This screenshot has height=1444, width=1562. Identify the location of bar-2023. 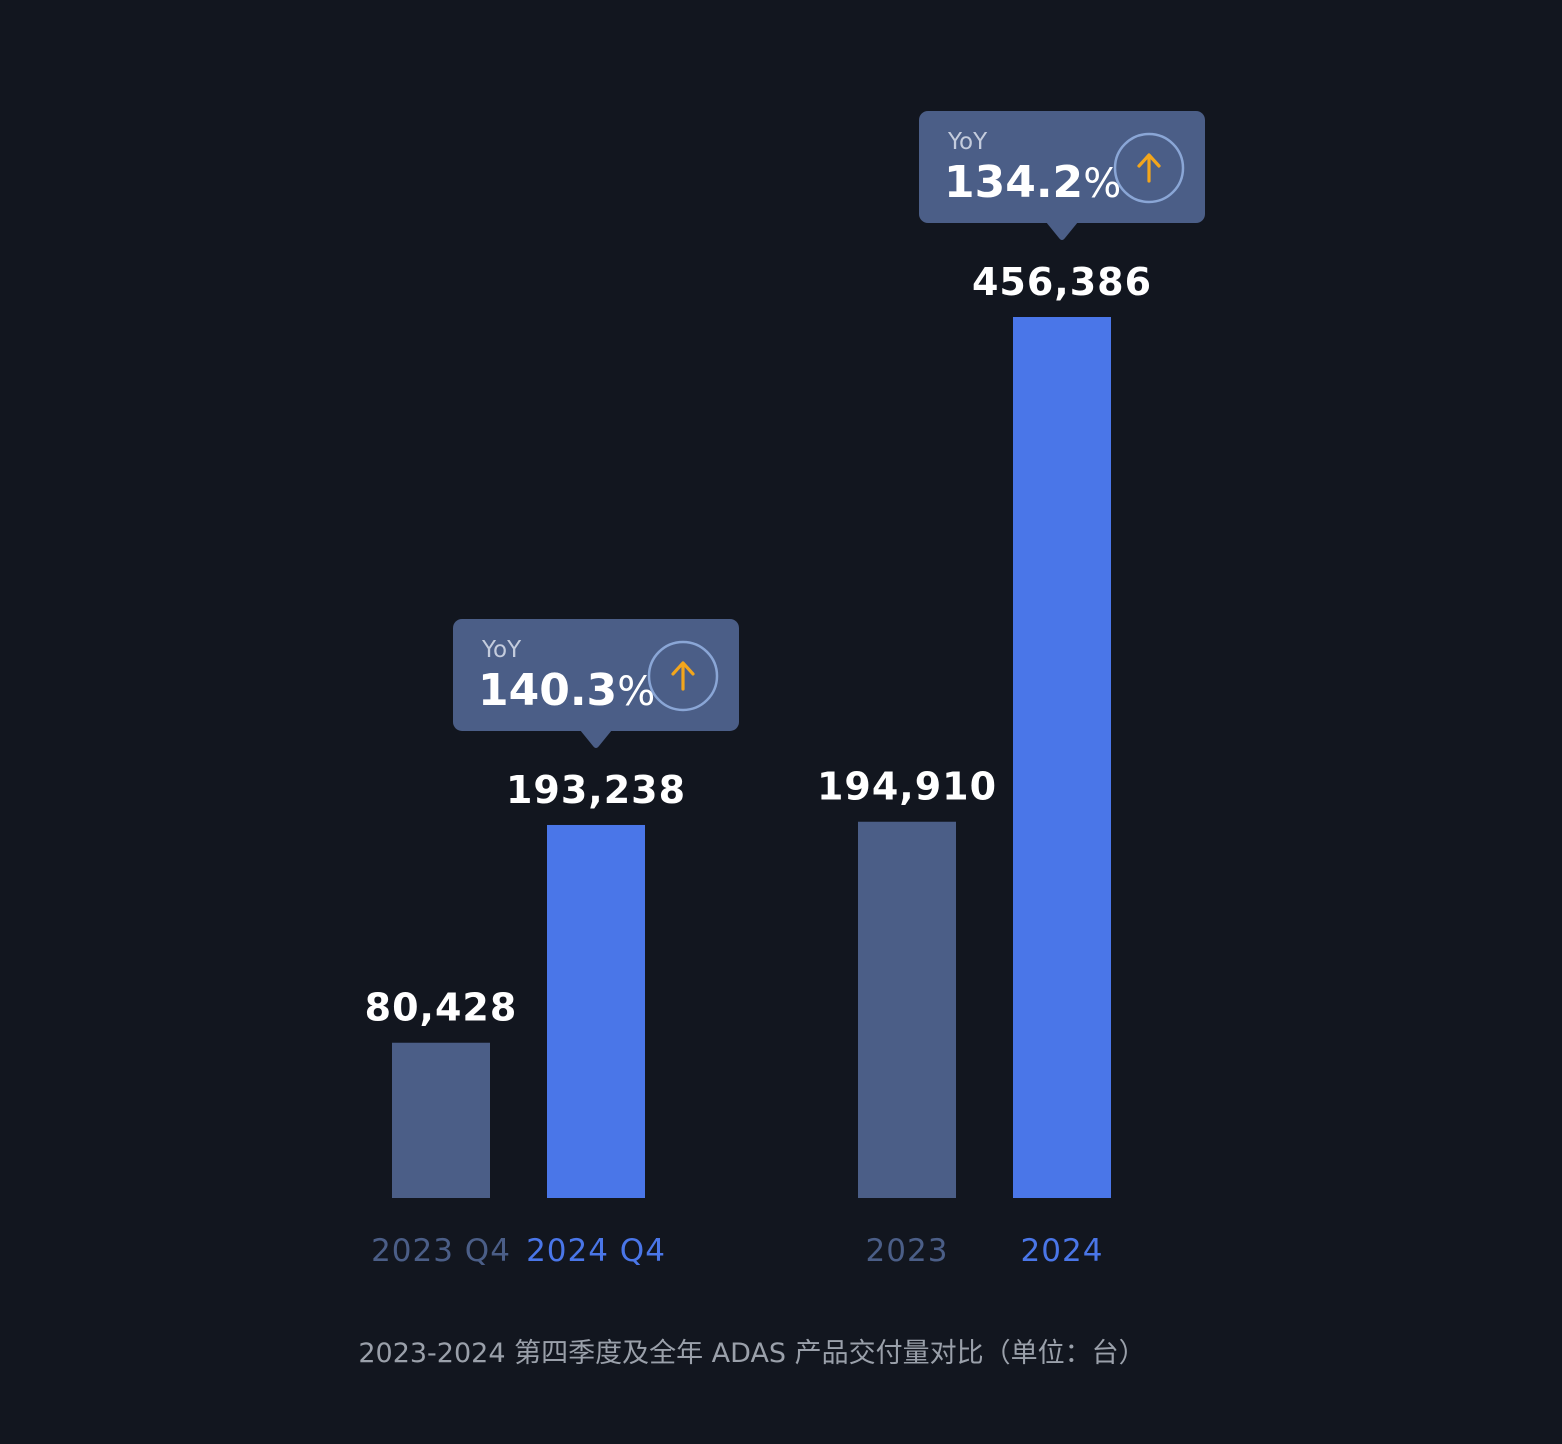
(907, 1009).